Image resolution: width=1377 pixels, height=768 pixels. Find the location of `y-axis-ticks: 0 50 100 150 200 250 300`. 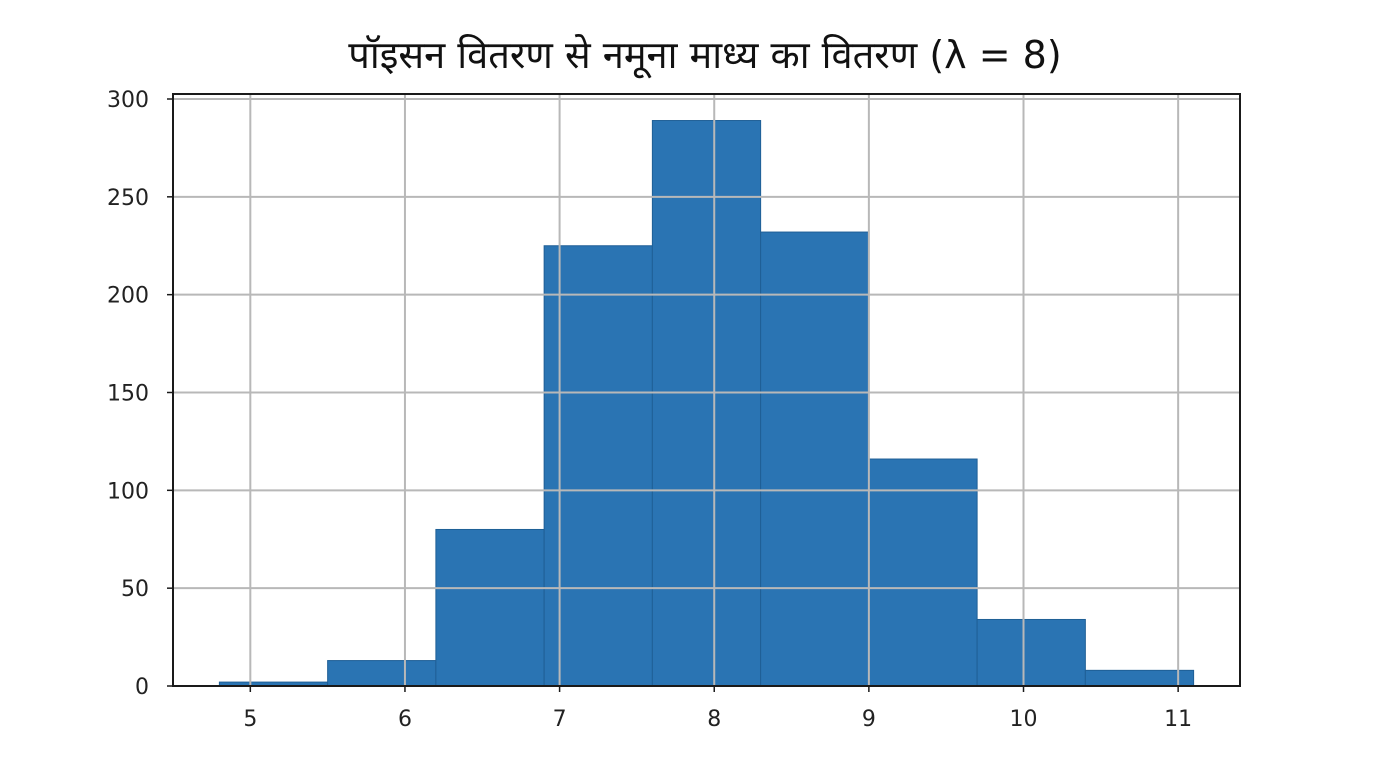

y-axis-ticks: 0 50 100 150 200 250 300 is located at coordinates (140, 394).